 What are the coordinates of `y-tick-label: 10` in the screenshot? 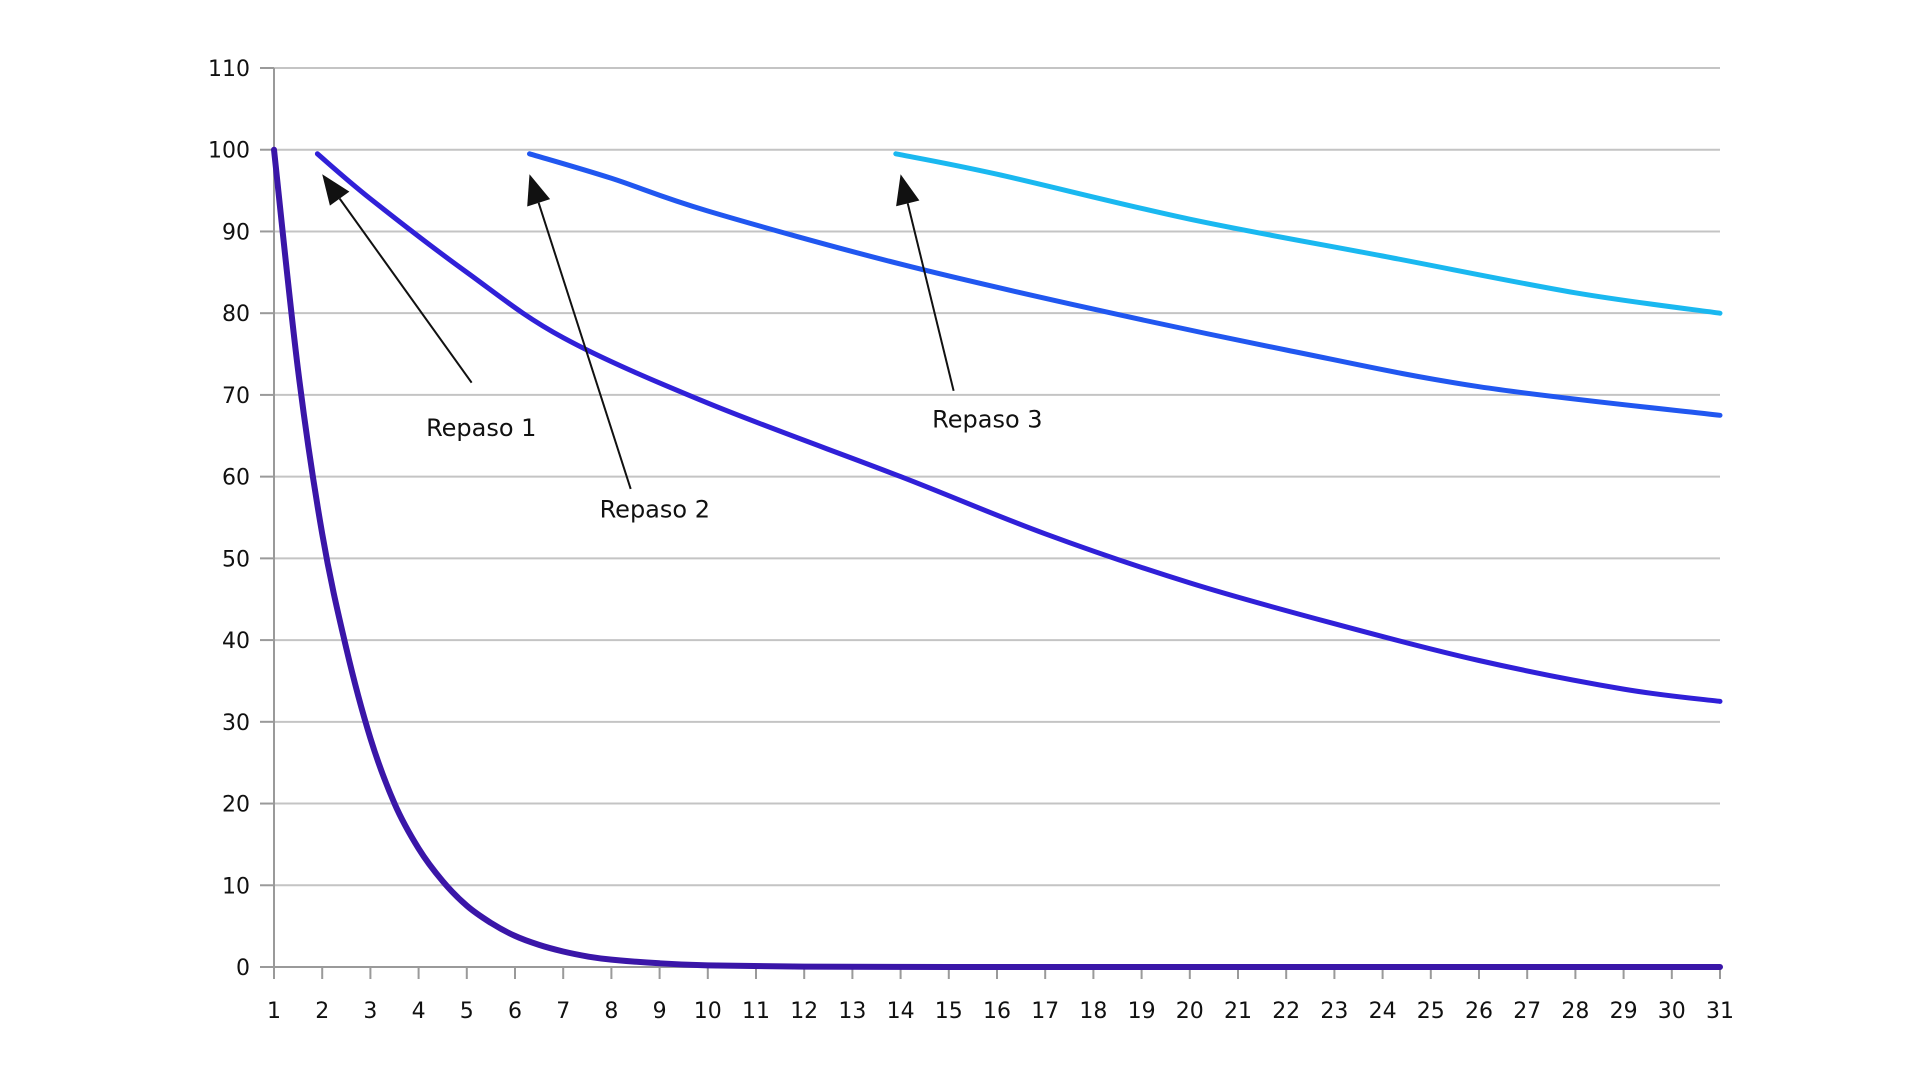 It's located at (236, 886).